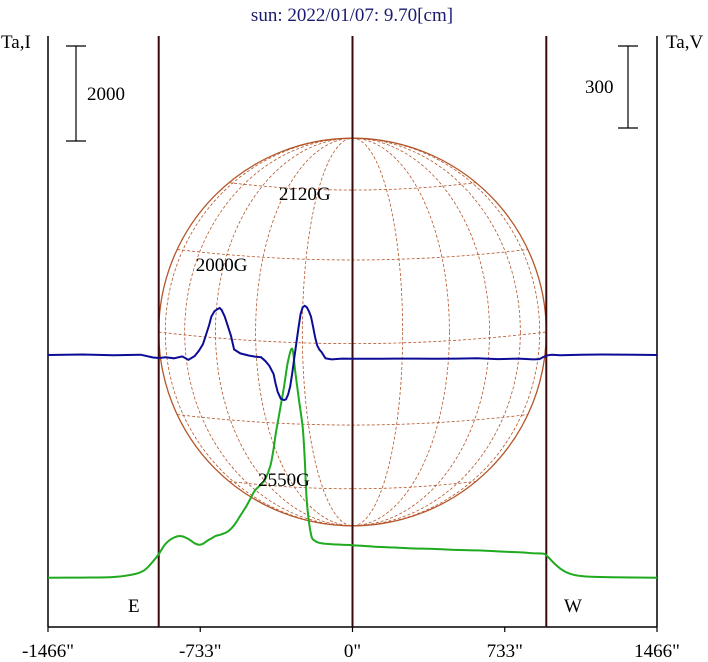 The width and height of the screenshot is (708, 662). Describe the element at coordinates (573, 606) in the screenshot. I see `limb-label-west: W` at that location.